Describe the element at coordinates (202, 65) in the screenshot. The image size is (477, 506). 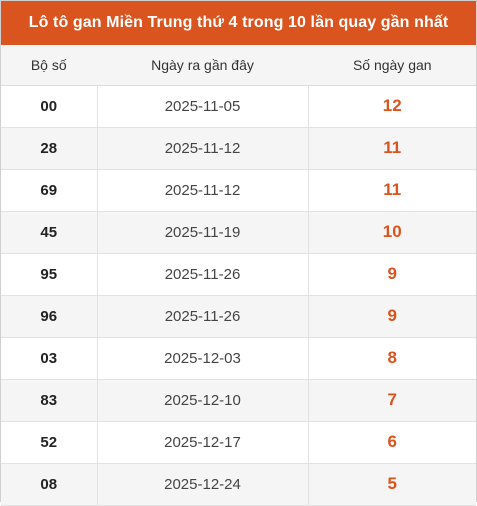
I see `header-last-date: Ngày ra gần đây` at that location.